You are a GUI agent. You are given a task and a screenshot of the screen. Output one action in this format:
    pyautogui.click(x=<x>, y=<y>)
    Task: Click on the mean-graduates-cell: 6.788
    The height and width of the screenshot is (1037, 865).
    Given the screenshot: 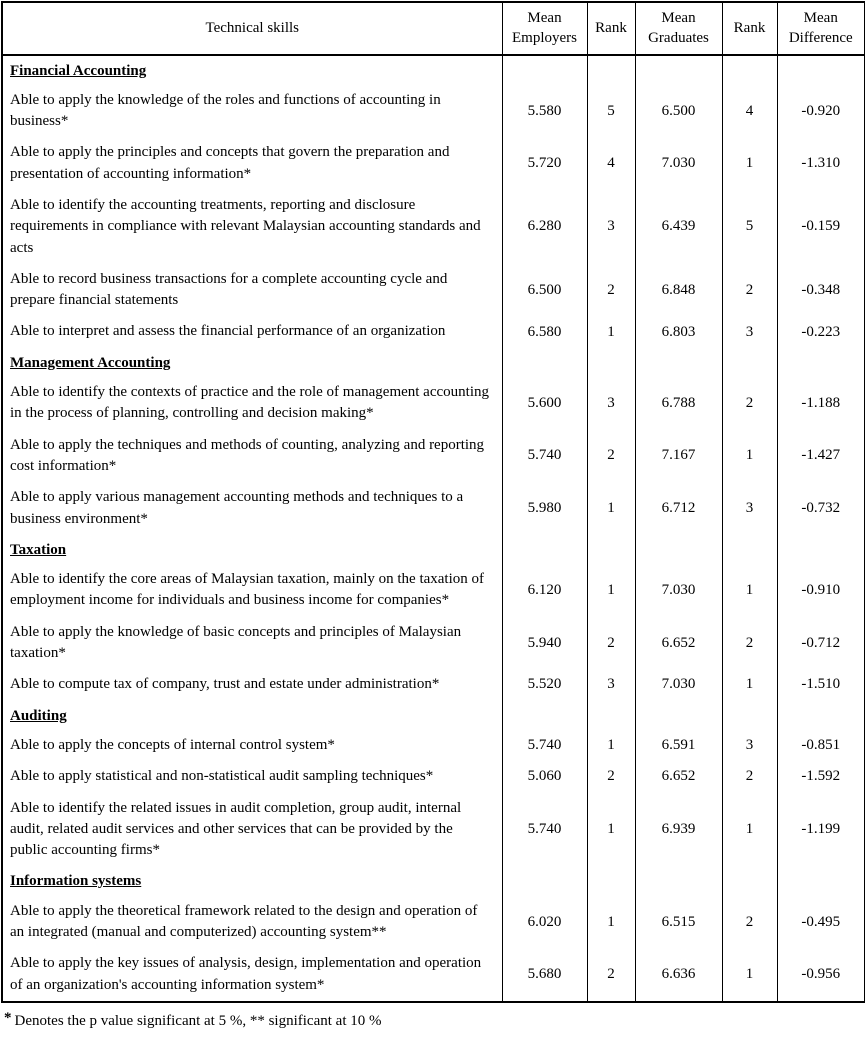 What is the action you would take?
    pyautogui.click(x=678, y=403)
    